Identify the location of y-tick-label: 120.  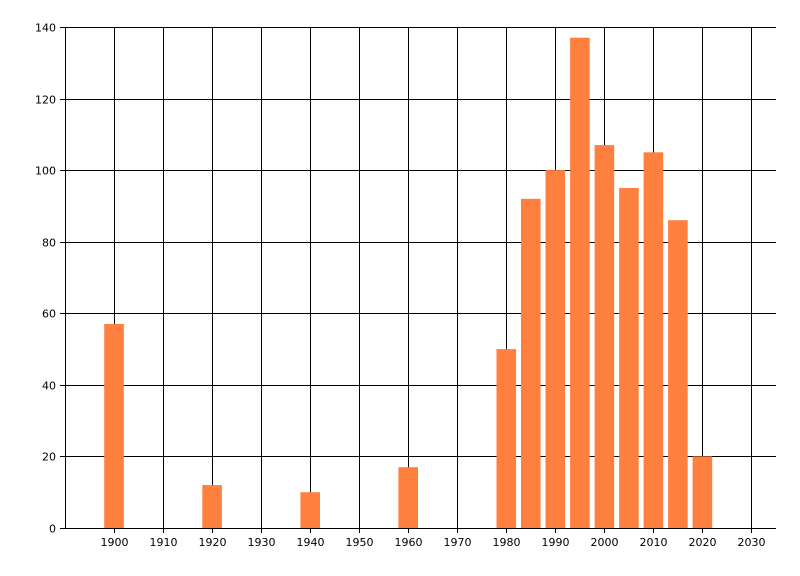
(45, 100).